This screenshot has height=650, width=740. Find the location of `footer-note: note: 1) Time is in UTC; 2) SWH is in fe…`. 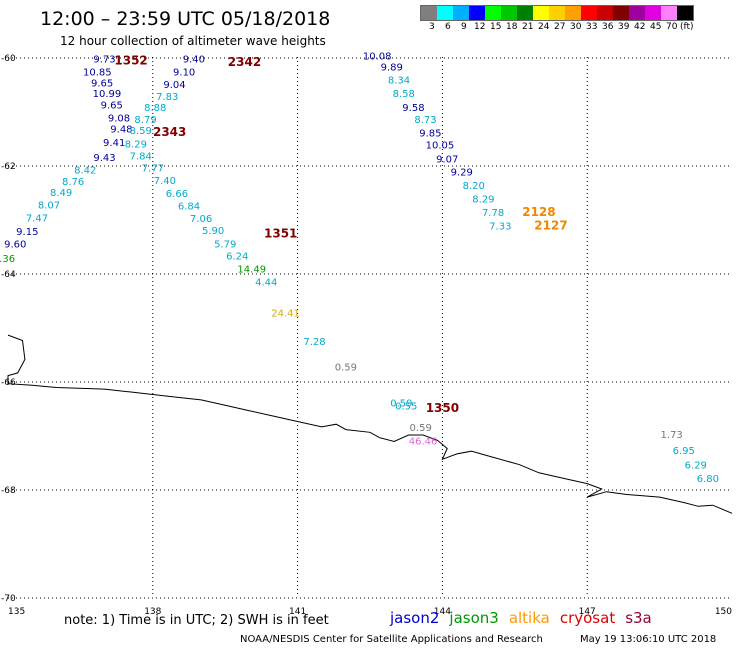

footer-note: note: 1) Time is in UTC; 2) SWH is in fe… is located at coordinates (196, 620).